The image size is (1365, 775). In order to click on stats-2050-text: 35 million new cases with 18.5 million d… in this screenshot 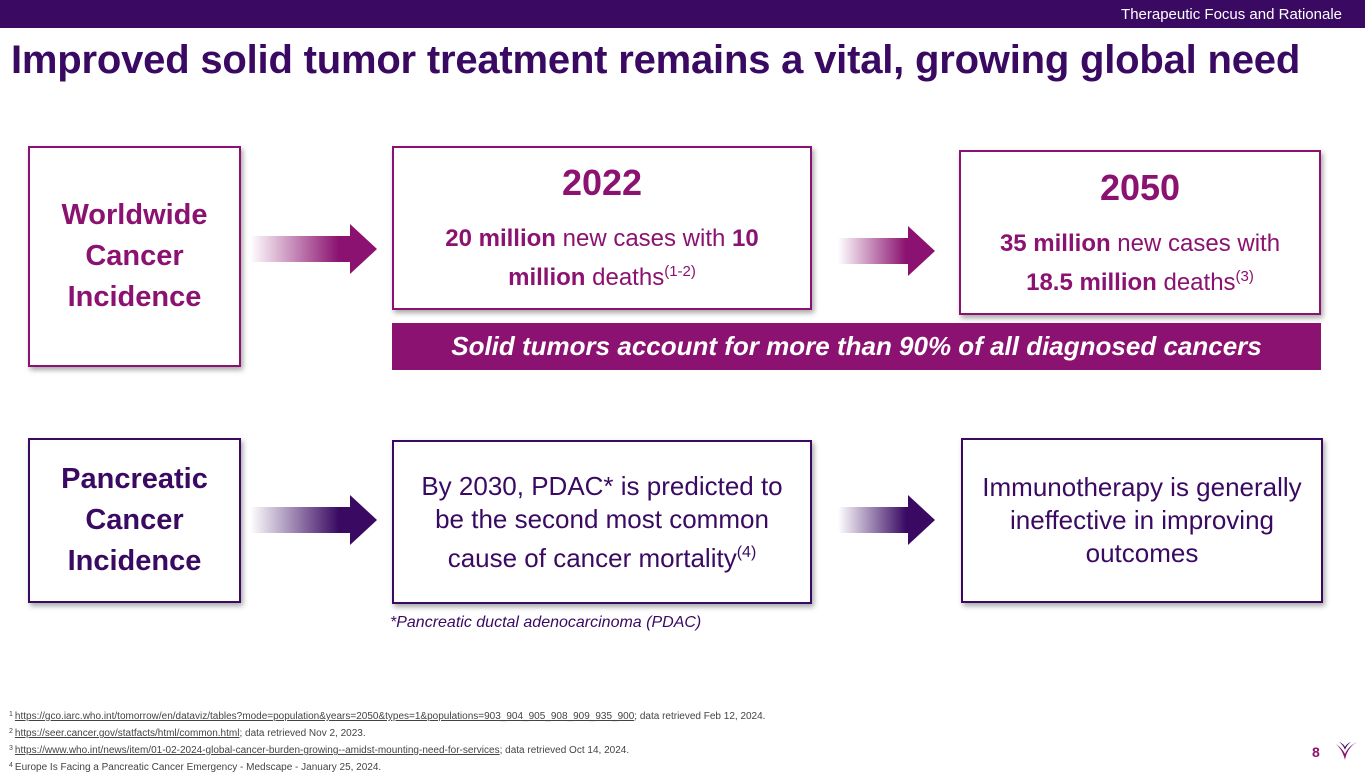, I will do `click(1140, 262)`.